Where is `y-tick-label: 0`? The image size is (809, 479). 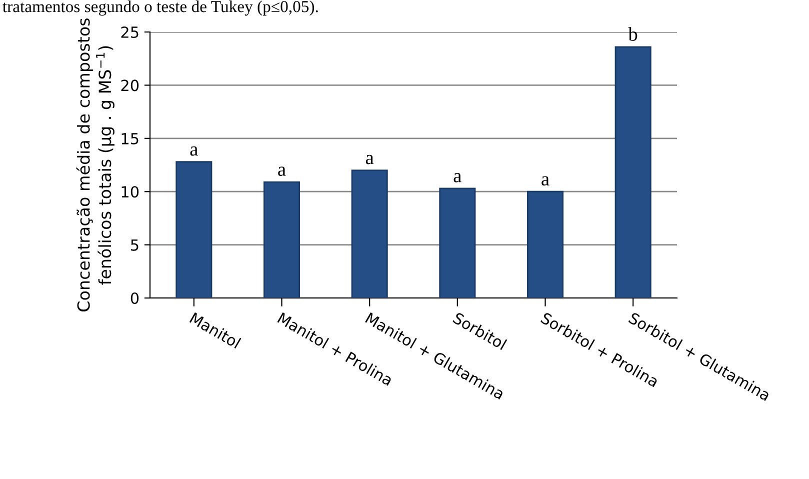 y-tick-label: 0 is located at coordinates (134, 298).